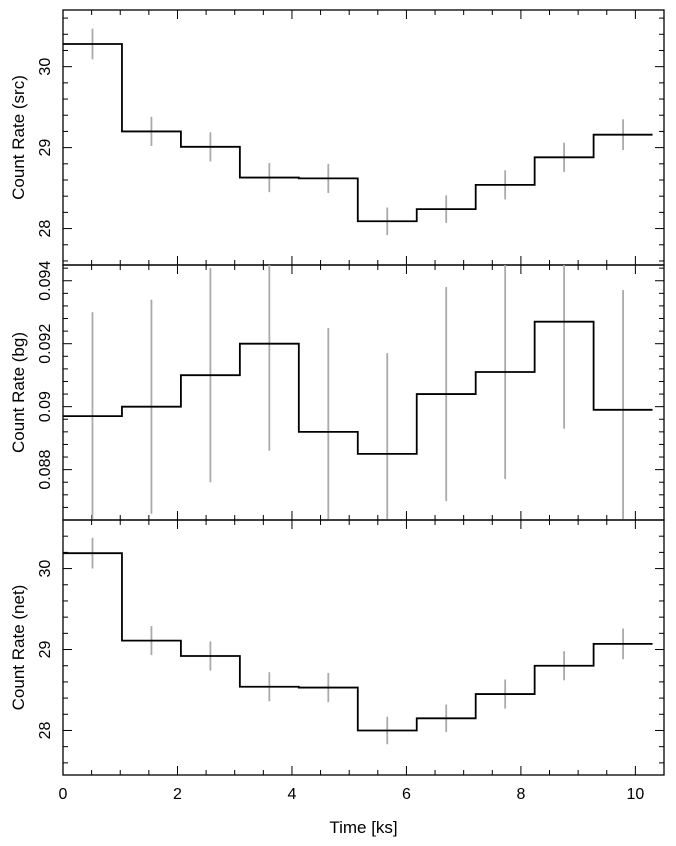 The height and width of the screenshot is (846, 676). What do you see at coordinates (358, 387) in the screenshot?
I see `step-line-bg` at bounding box center [358, 387].